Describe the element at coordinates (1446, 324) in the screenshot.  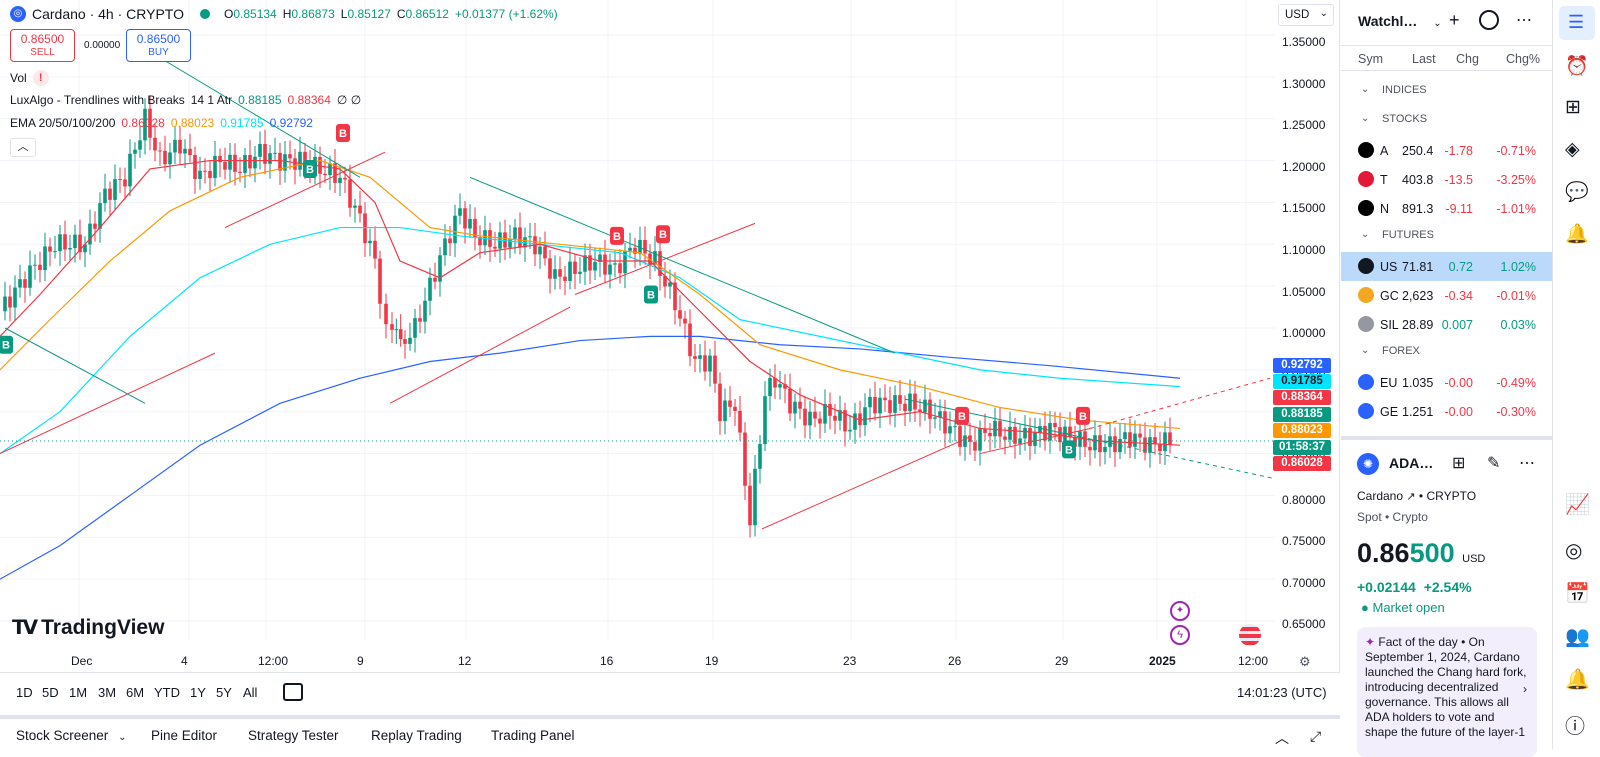
I see `watchlist-row: SIL 28.89 0.007 0.03%` at that location.